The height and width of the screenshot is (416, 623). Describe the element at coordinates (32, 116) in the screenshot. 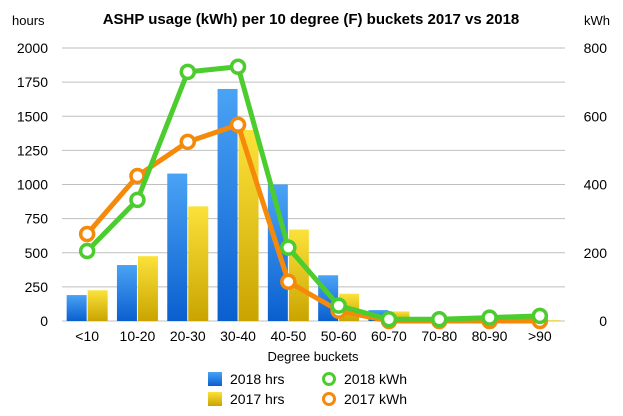

I see `left-tick-label: 1500` at that location.